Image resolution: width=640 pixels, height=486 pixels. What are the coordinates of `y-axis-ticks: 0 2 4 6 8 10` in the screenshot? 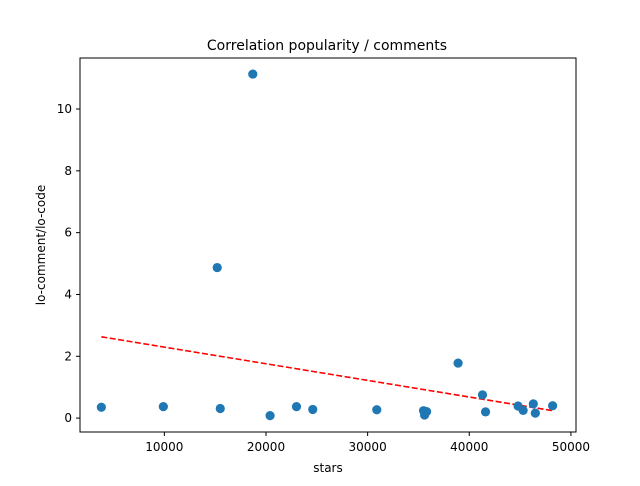 It's located at (68, 263).